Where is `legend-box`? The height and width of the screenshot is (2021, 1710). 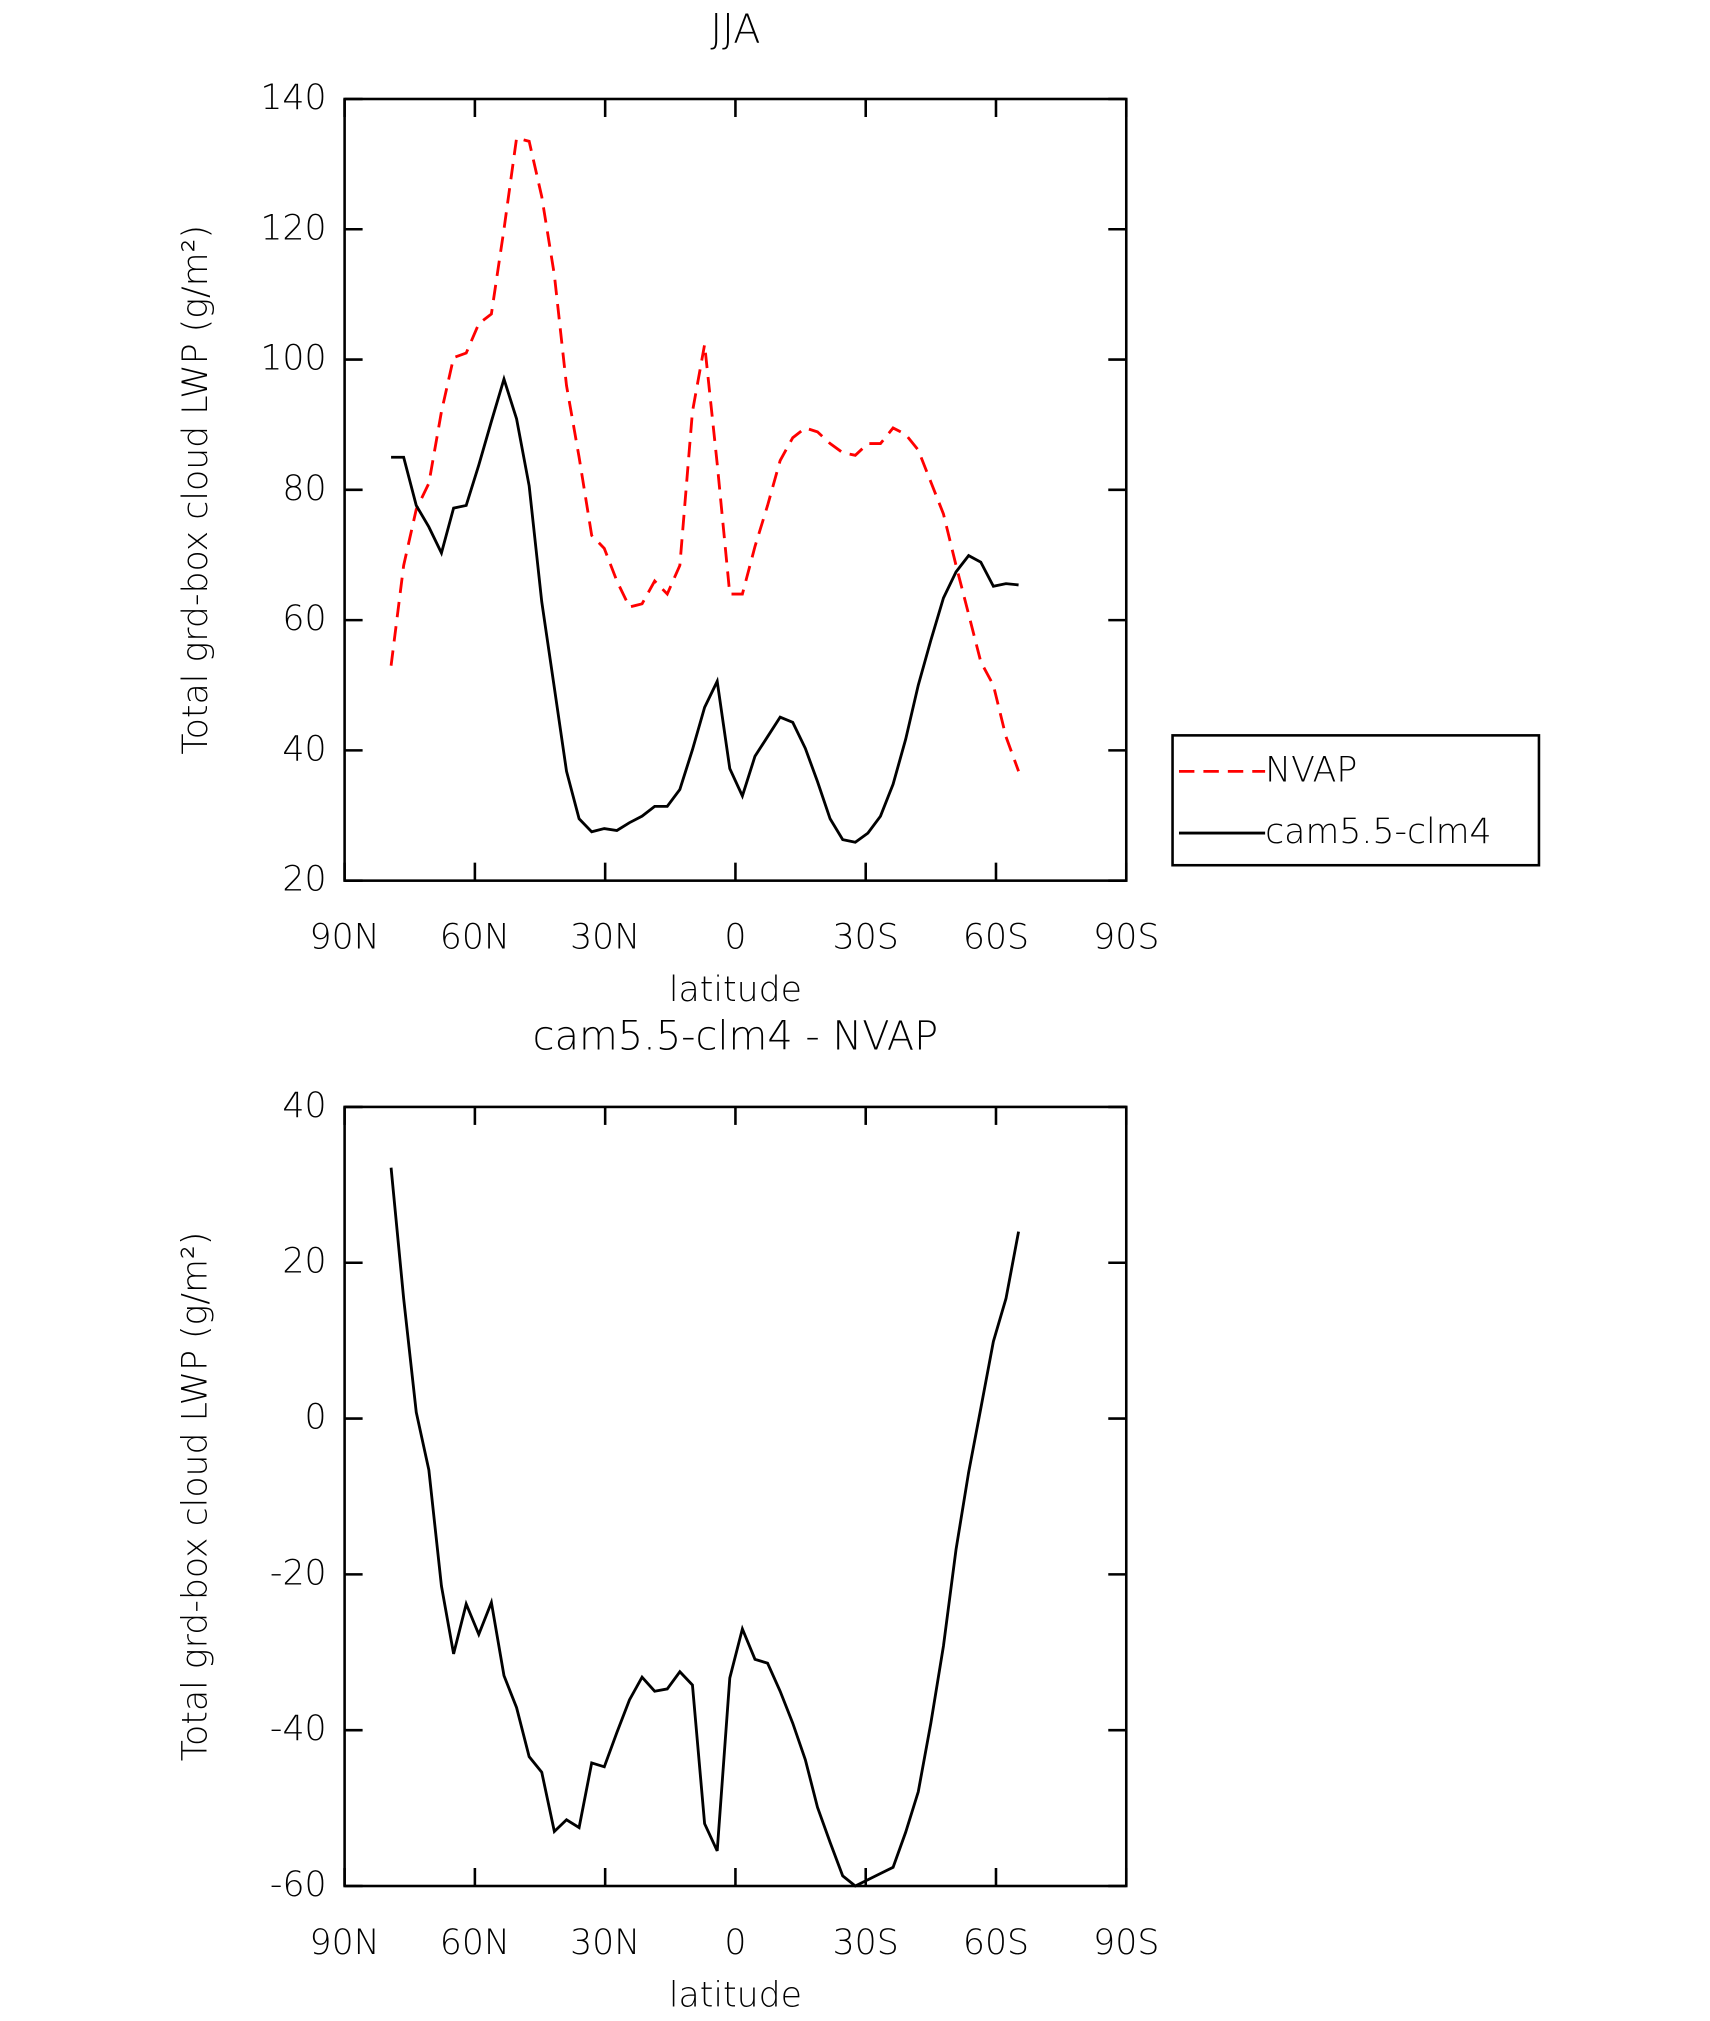 legend-box is located at coordinates (1356, 800).